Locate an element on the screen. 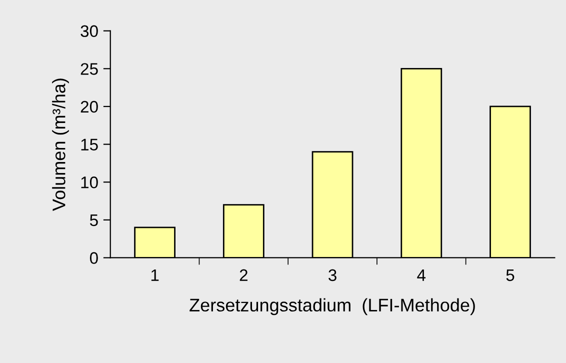 Image resolution: width=566 pixels, height=363 pixels. y-tick-label: 20 is located at coordinates (89, 106).